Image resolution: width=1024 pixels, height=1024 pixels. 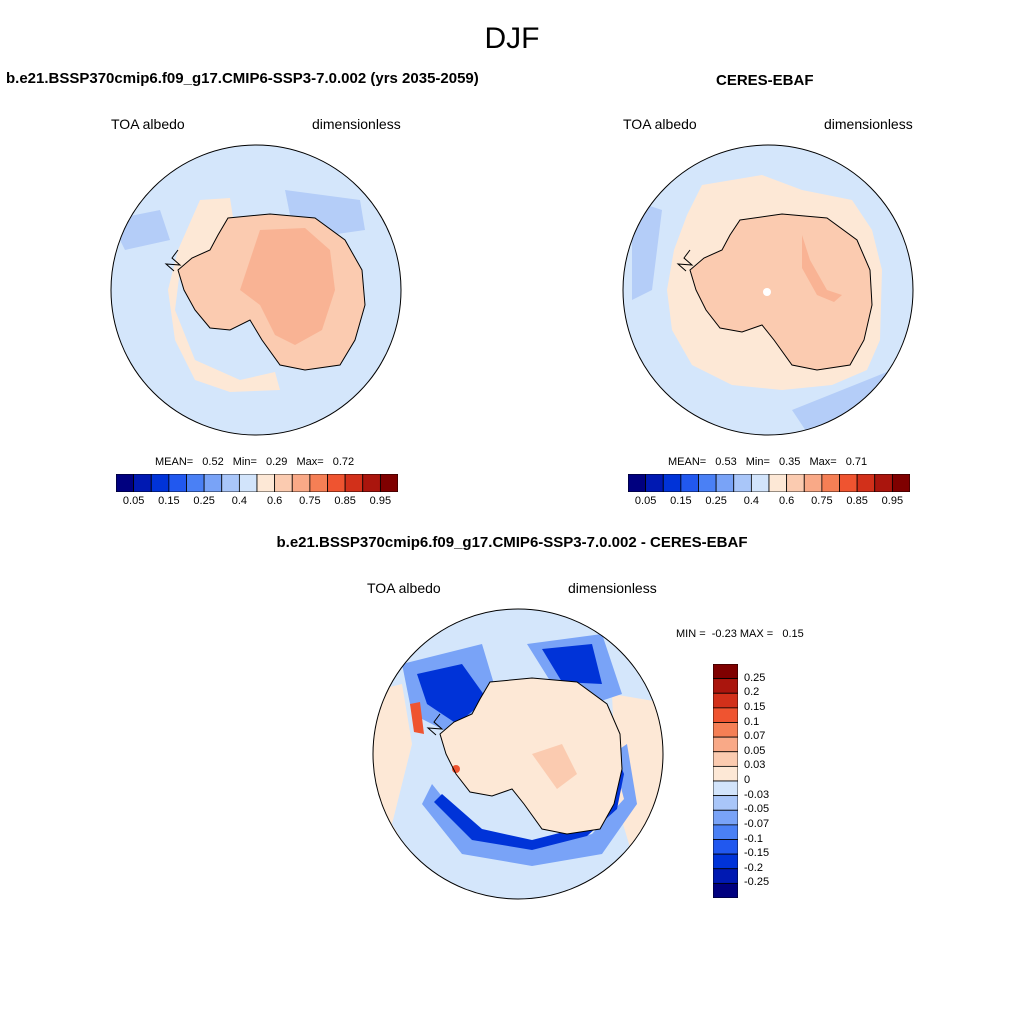 What do you see at coordinates (687, 462) in the screenshot?
I see `panel2-mean-label: MEAN=` at bounding box center [687, 462].